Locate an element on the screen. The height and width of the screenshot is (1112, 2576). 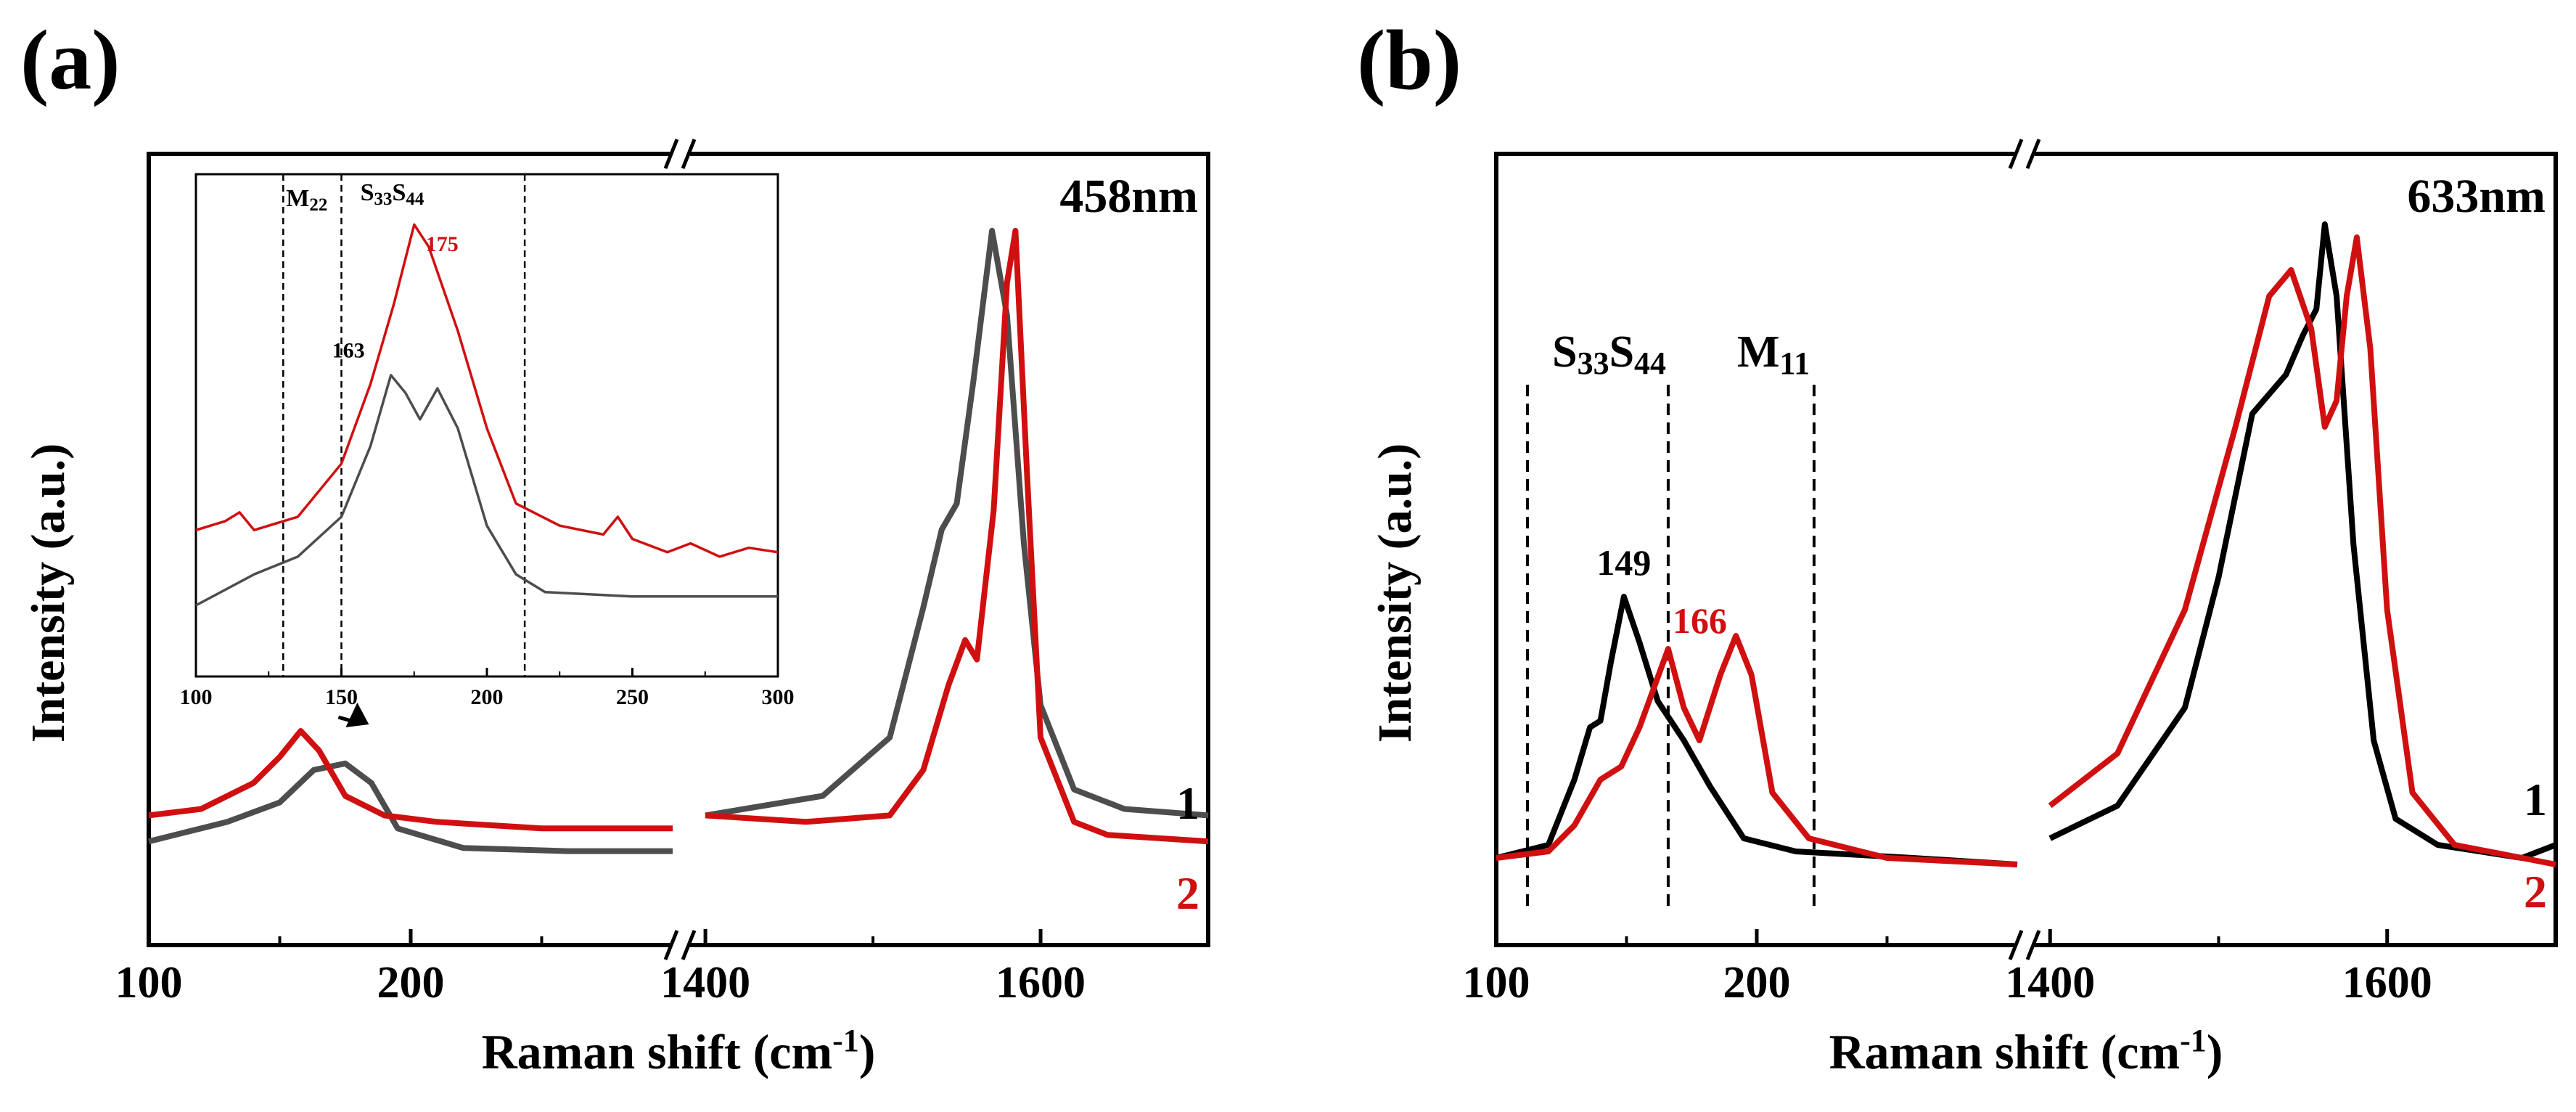
wavelength-label: 458nm is located at coordinates (1128, 197).